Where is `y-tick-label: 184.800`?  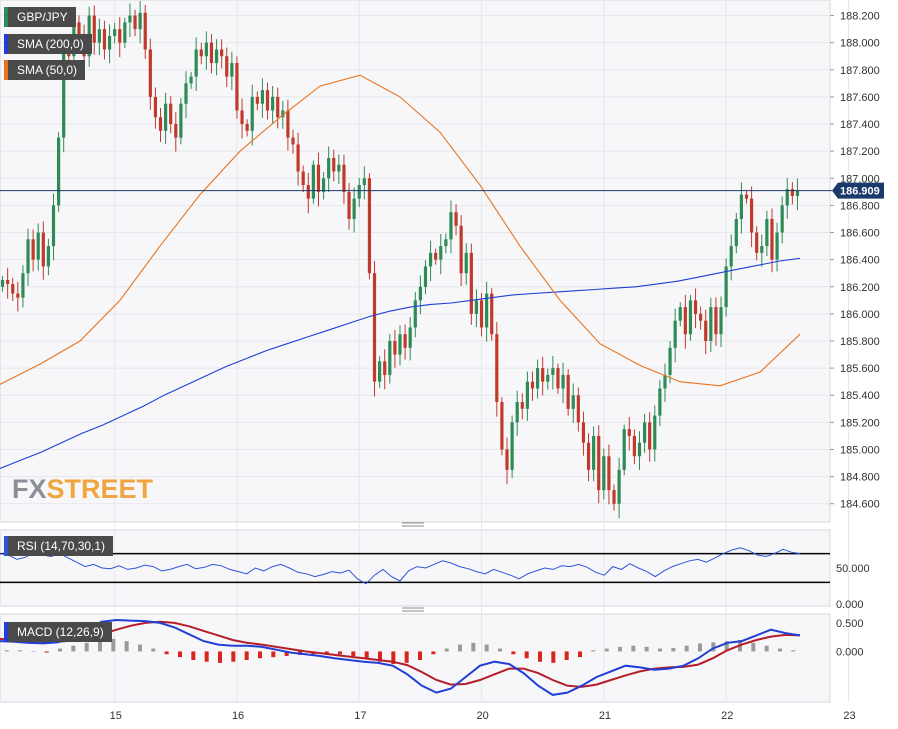 y-tick-label: 184.800 is located at coordinates (860, 478).